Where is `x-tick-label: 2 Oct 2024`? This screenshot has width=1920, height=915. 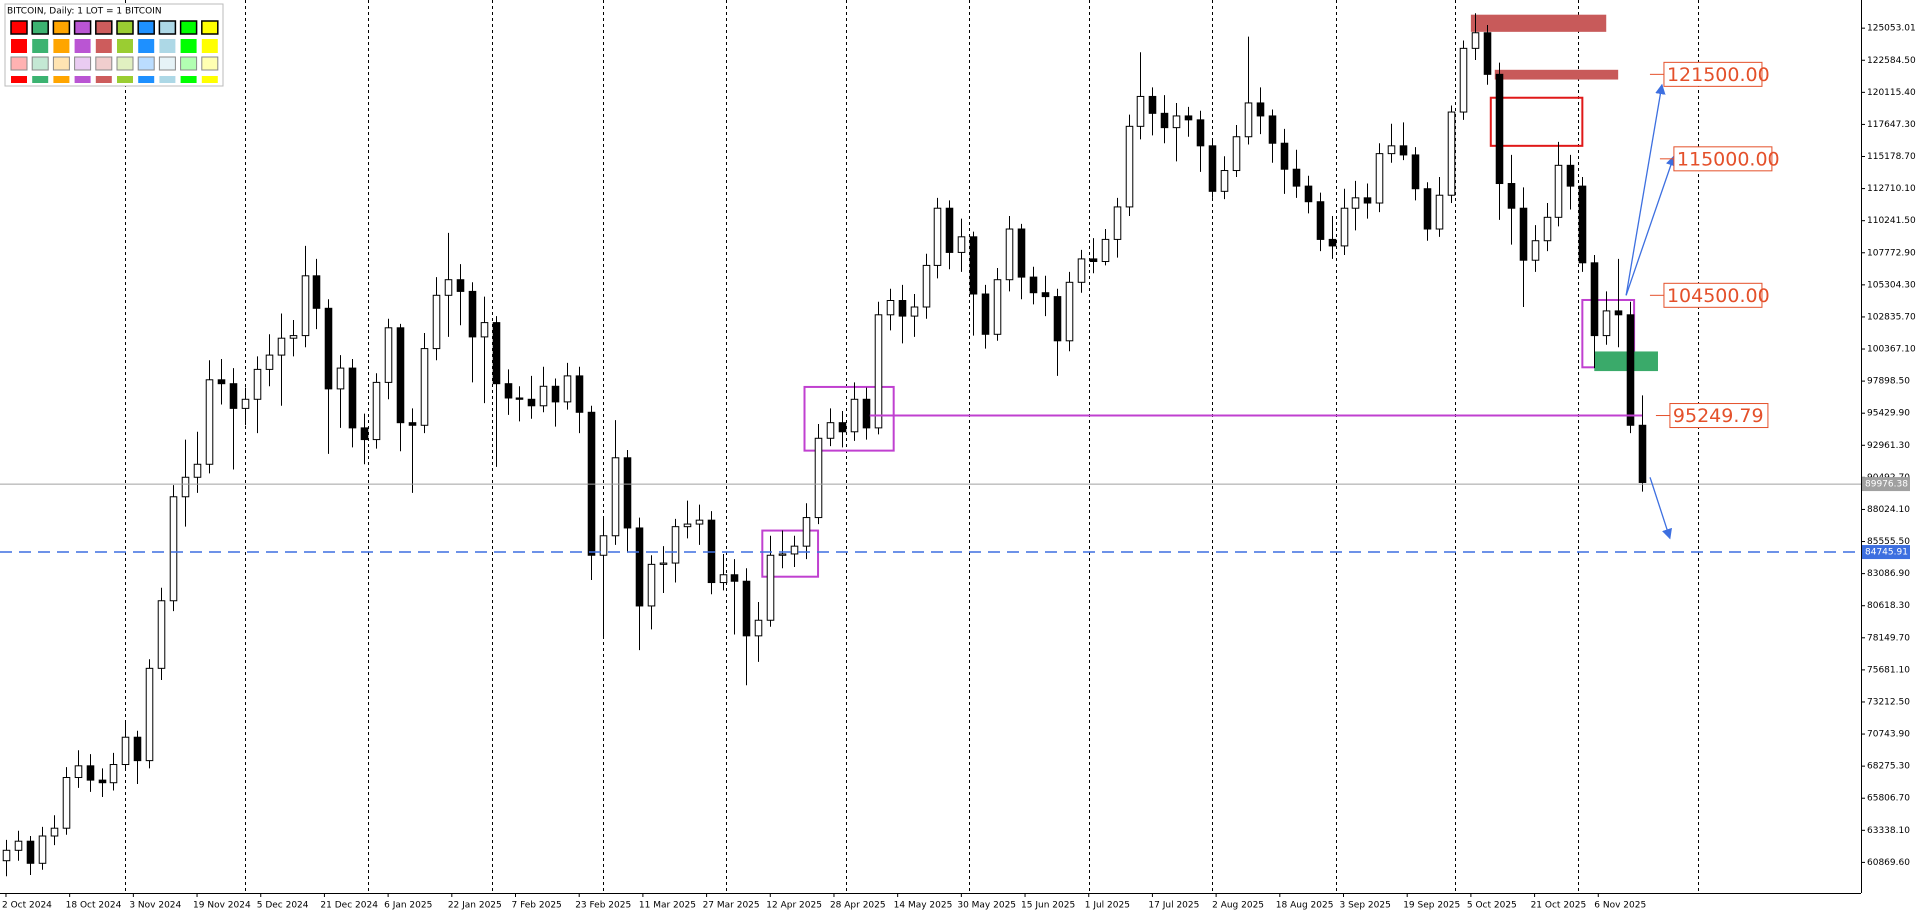
x-tick-label: 2 Oct 2024 is located at coordinates (27, 906).